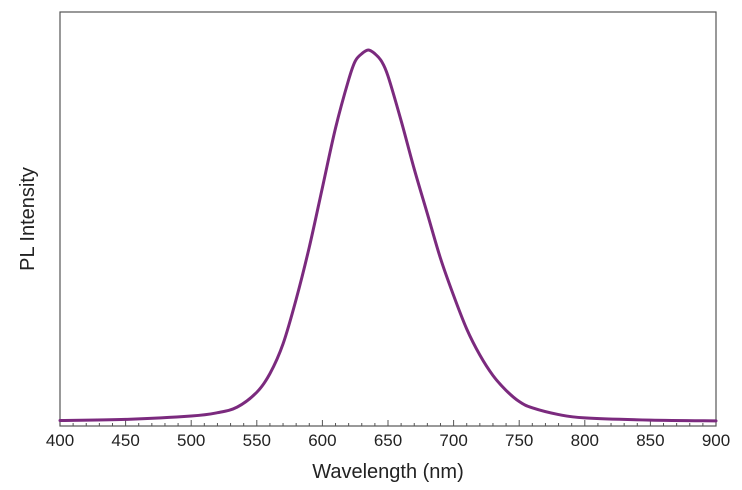  I want to click on x-tick-label: 600, so click(322, 440).